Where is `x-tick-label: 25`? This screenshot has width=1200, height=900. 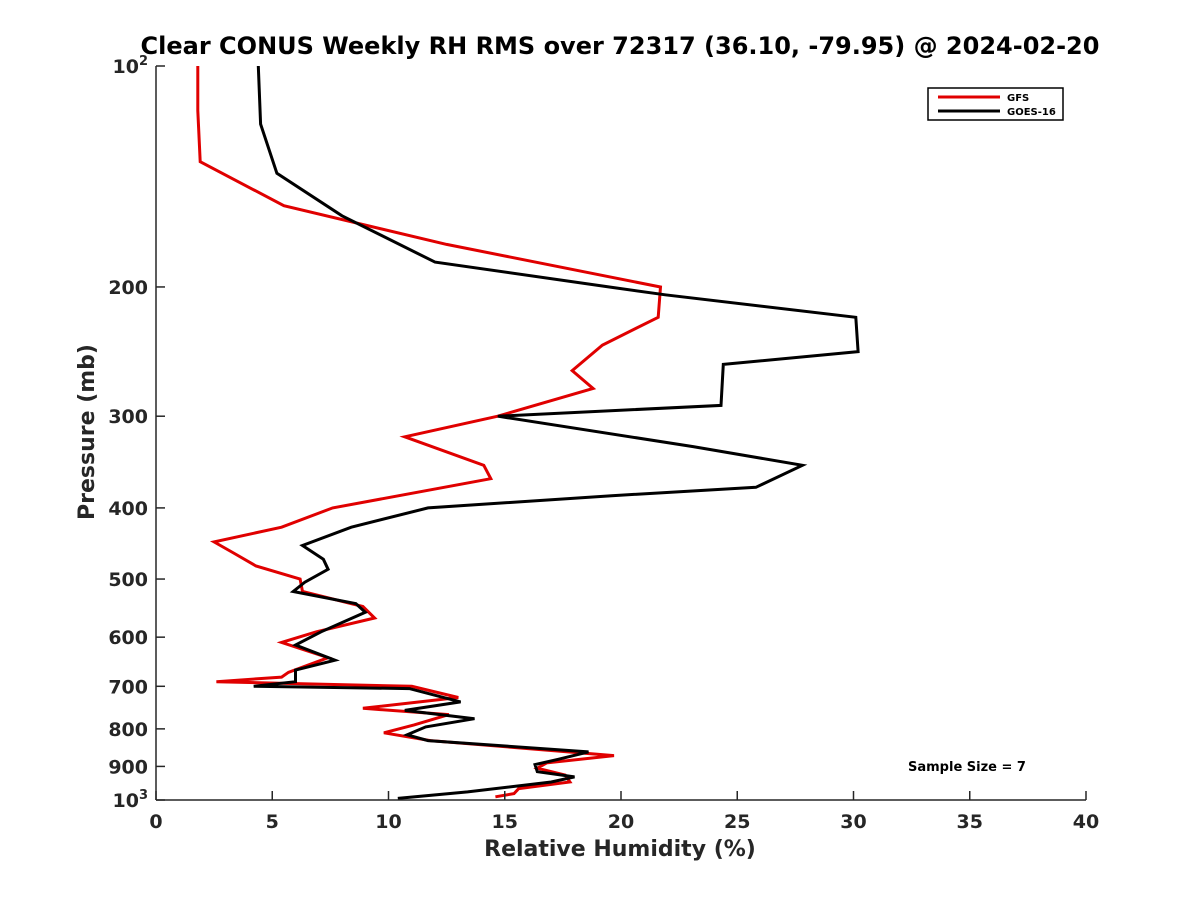
x-tick-label: 25 is located at coordinates (737, 822).